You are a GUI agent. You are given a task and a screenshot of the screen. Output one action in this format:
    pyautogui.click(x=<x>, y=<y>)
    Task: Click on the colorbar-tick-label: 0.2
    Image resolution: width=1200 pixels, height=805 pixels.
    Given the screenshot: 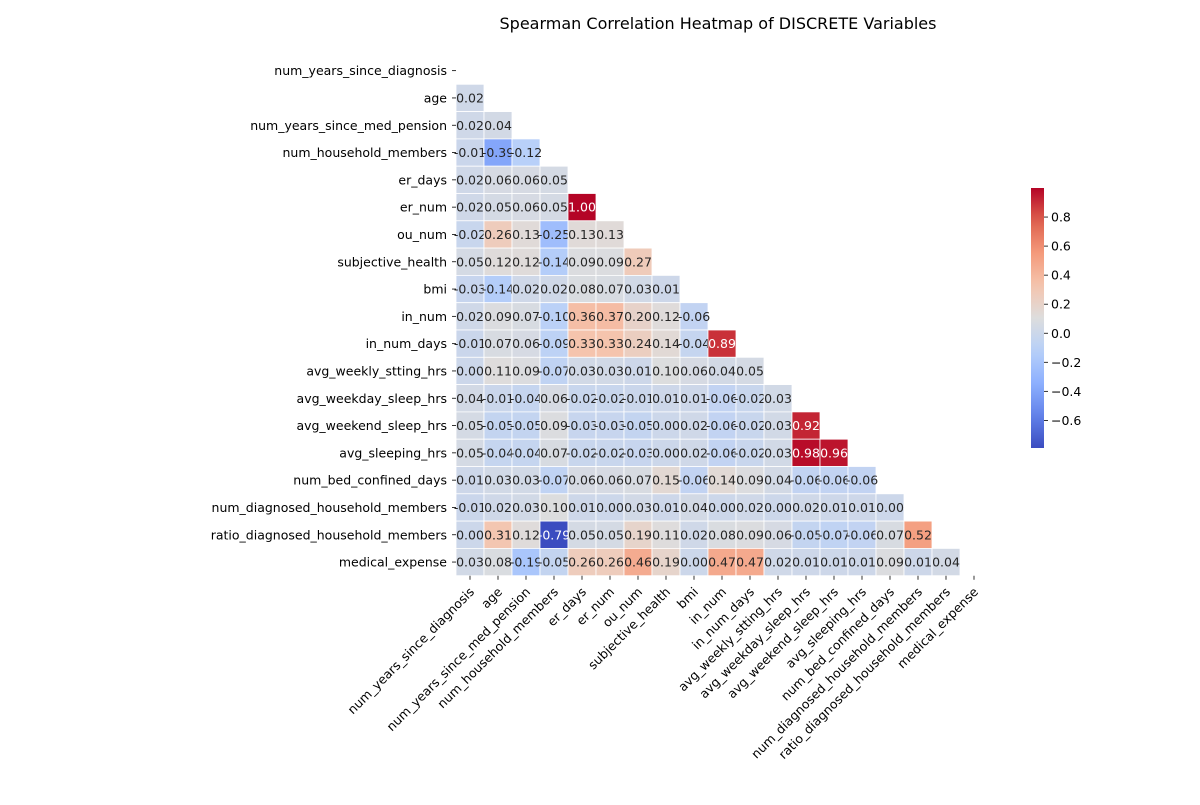 What is the action you would take?
    pyautogui.click(x=1061, y=304)
    